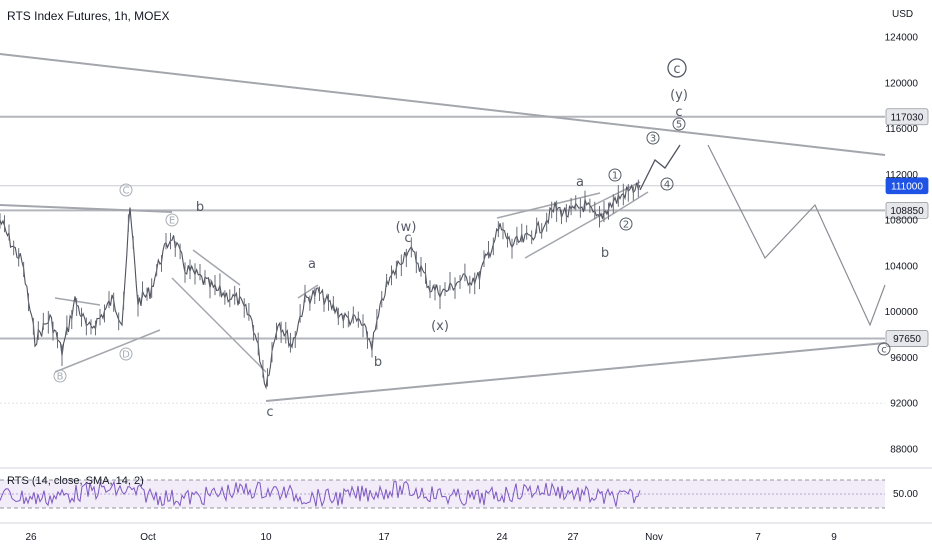  I want to click on price-tick-label: 88000, so click(904, 450).